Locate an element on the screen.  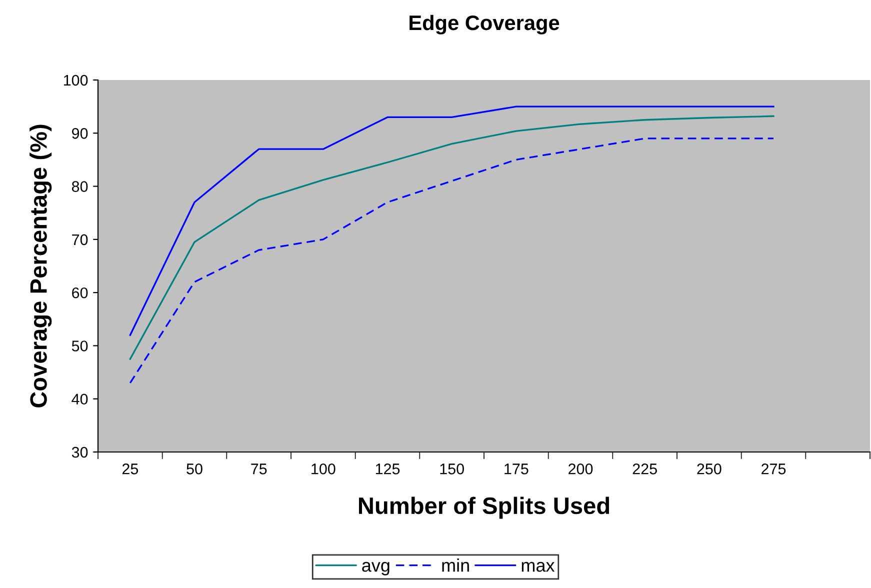
x-tick-label: 125 is located at coordinates (388, 469).